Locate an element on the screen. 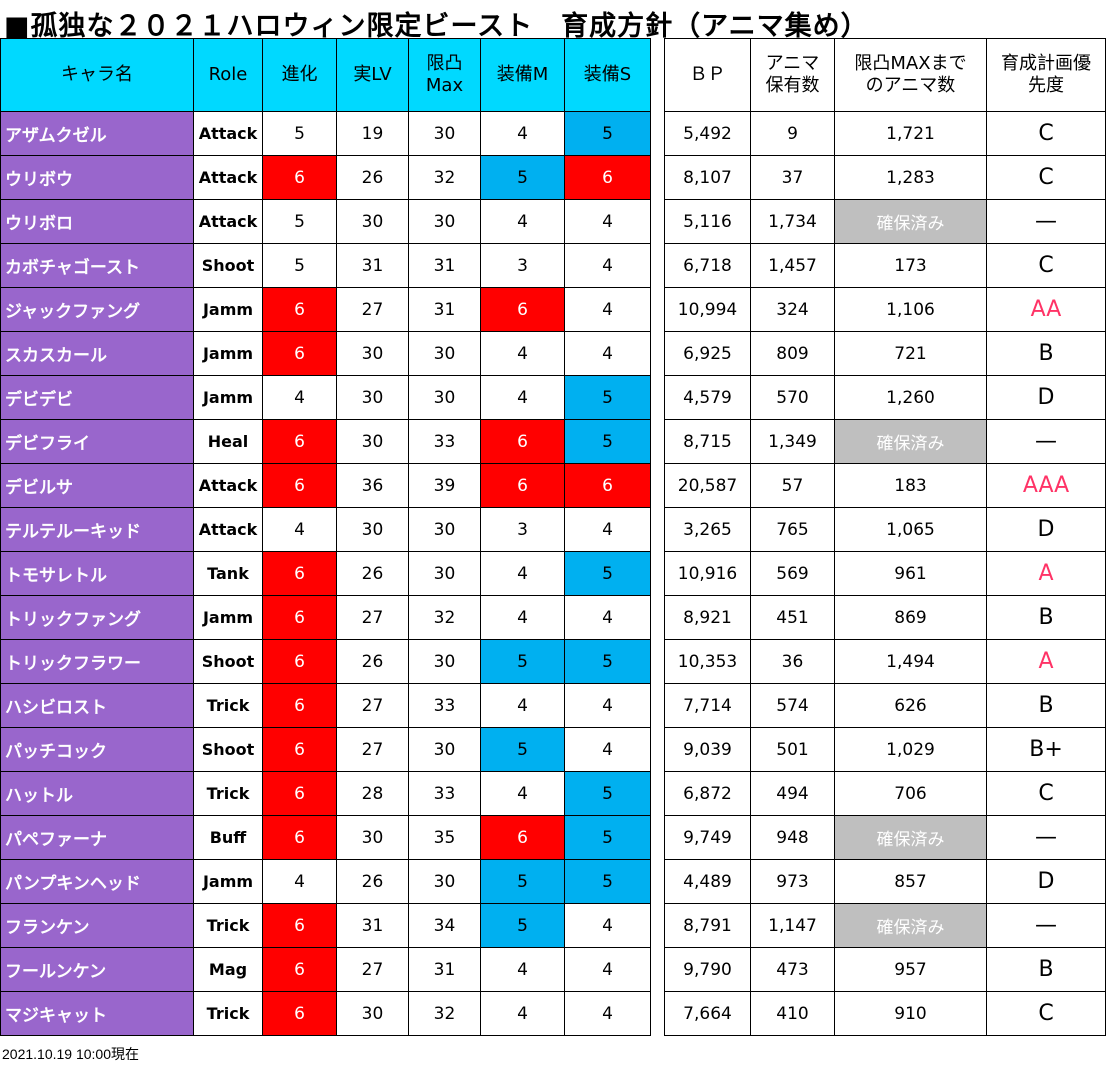  anima-owned-cell: 574 is located at coordinates (792, 705).